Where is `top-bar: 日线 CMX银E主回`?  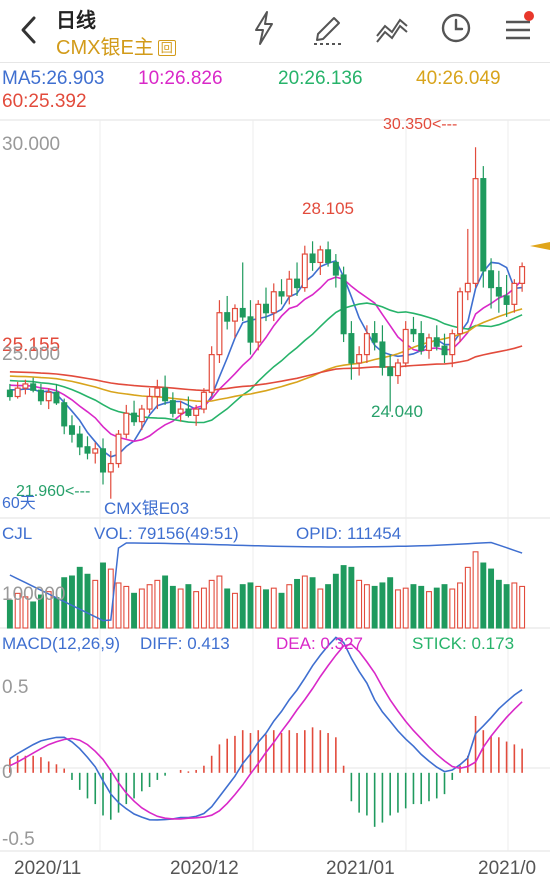
top-bar: 日线 CMX银E主回 is located at coordinates (275, 31).